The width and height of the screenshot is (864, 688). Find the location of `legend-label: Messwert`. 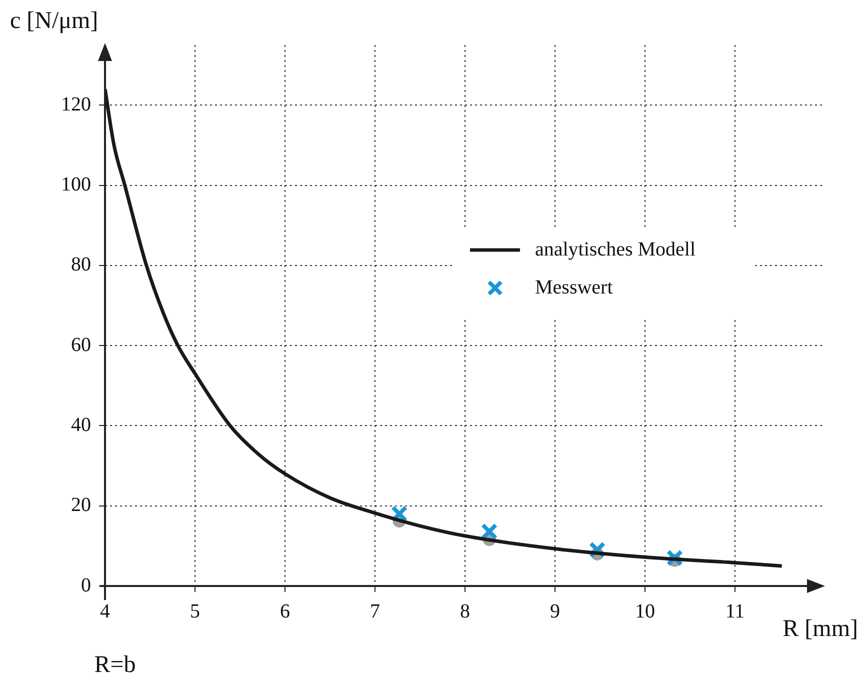

legend-label: Messwert is located at coordinates (574, 287).